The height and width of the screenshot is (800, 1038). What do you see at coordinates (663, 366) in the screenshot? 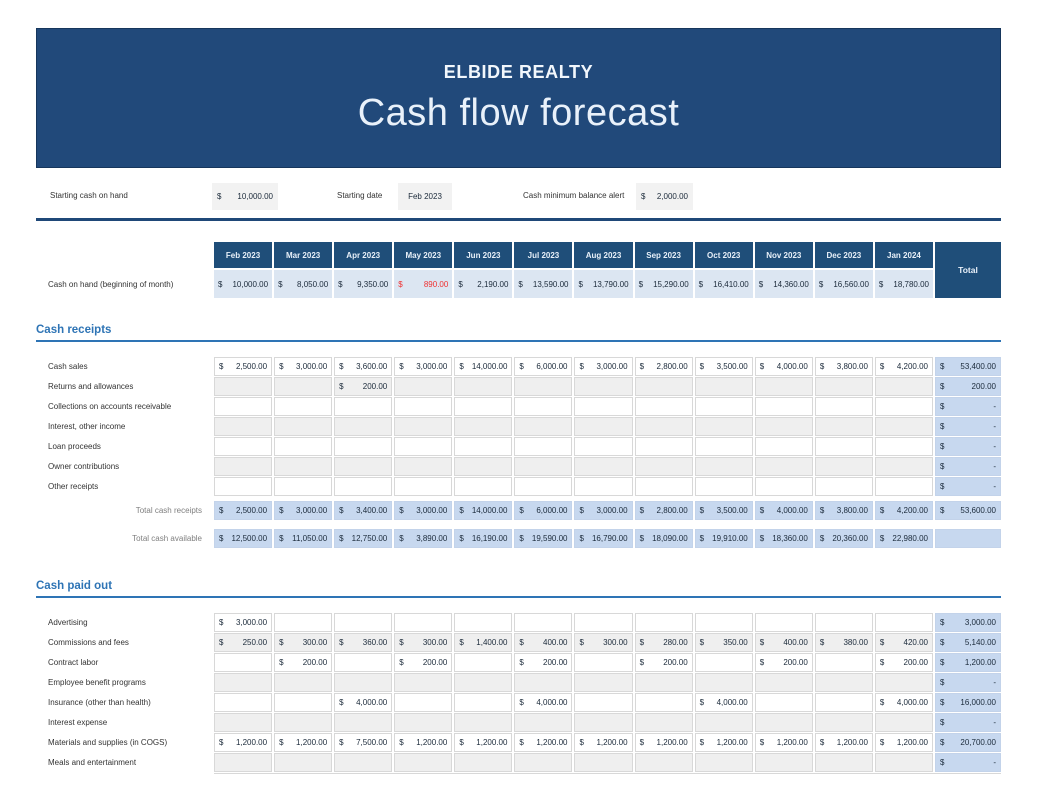
I see `value-cell: $2,800.00` at bounding box center [663, 366].